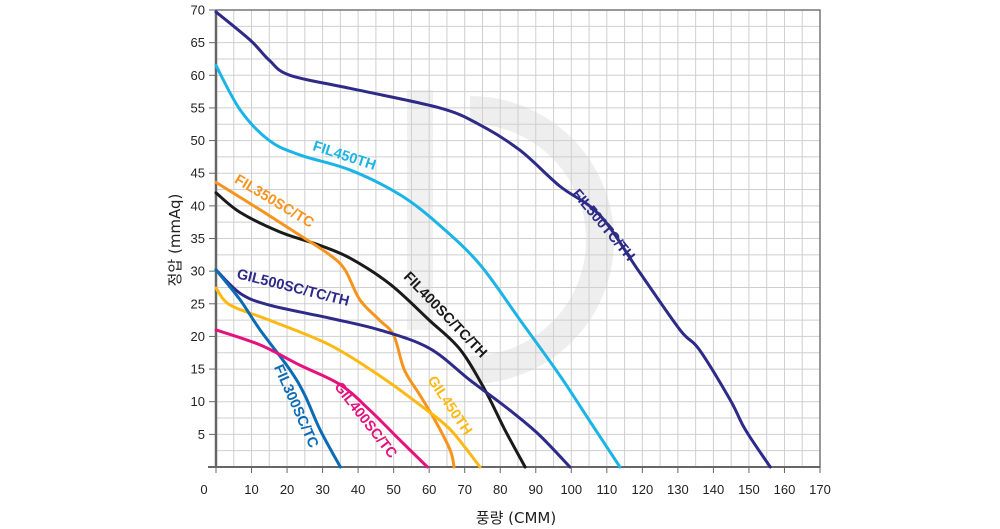 The width and height of the screenshot is (1000, 529). Describe the element at coordinates (429, 489) in the screenshot. I see `x-tick-label: 60` at that location.